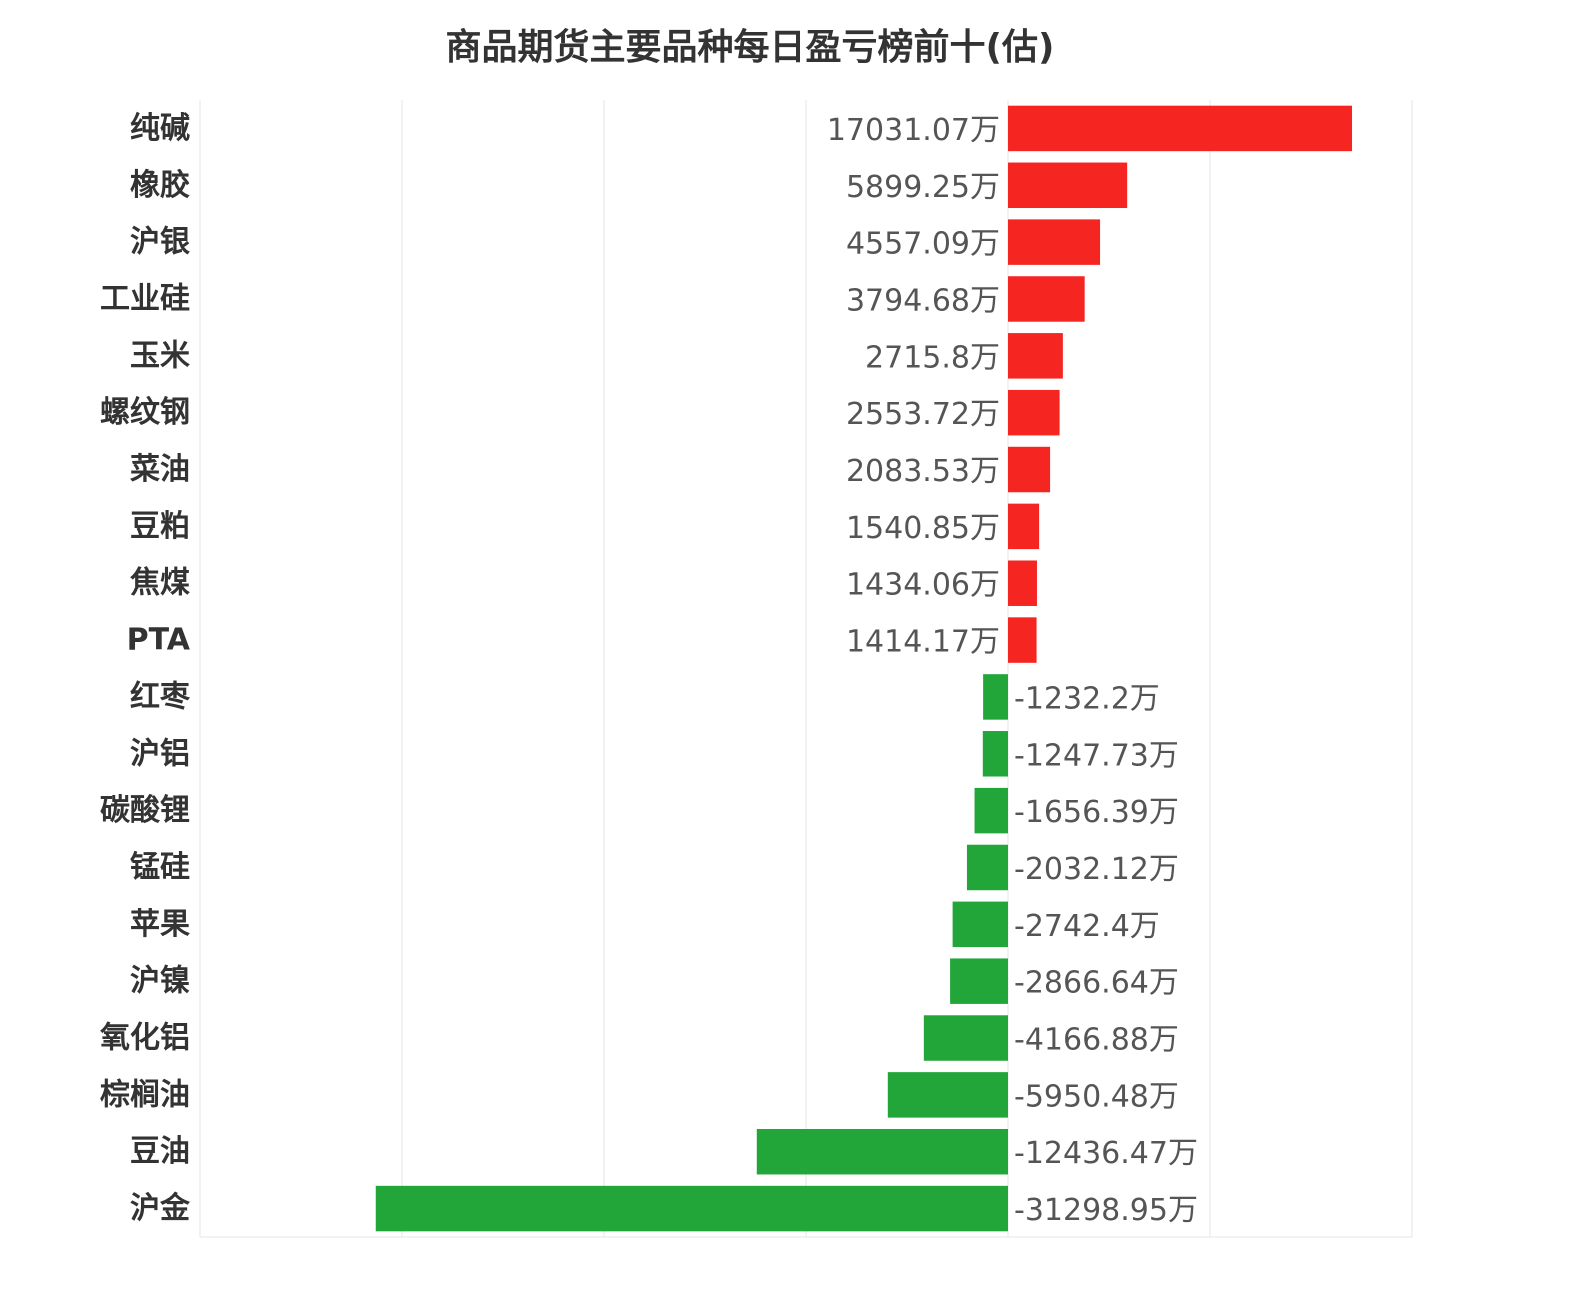 This screenshot has height=1300, width=1572. What do you see at coordinates (1087, 926) in the screenshot?
I see `data-label: -2742.4万` at bounding box center [1087, 926].